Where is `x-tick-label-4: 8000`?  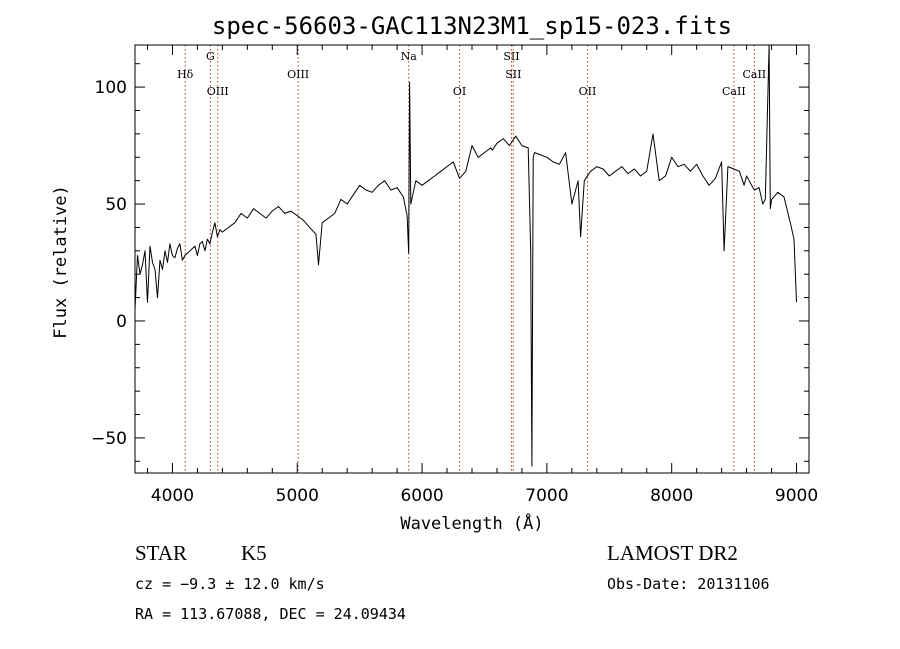 x-tick-label-4: 8000 is located at coordinates (671, 496).